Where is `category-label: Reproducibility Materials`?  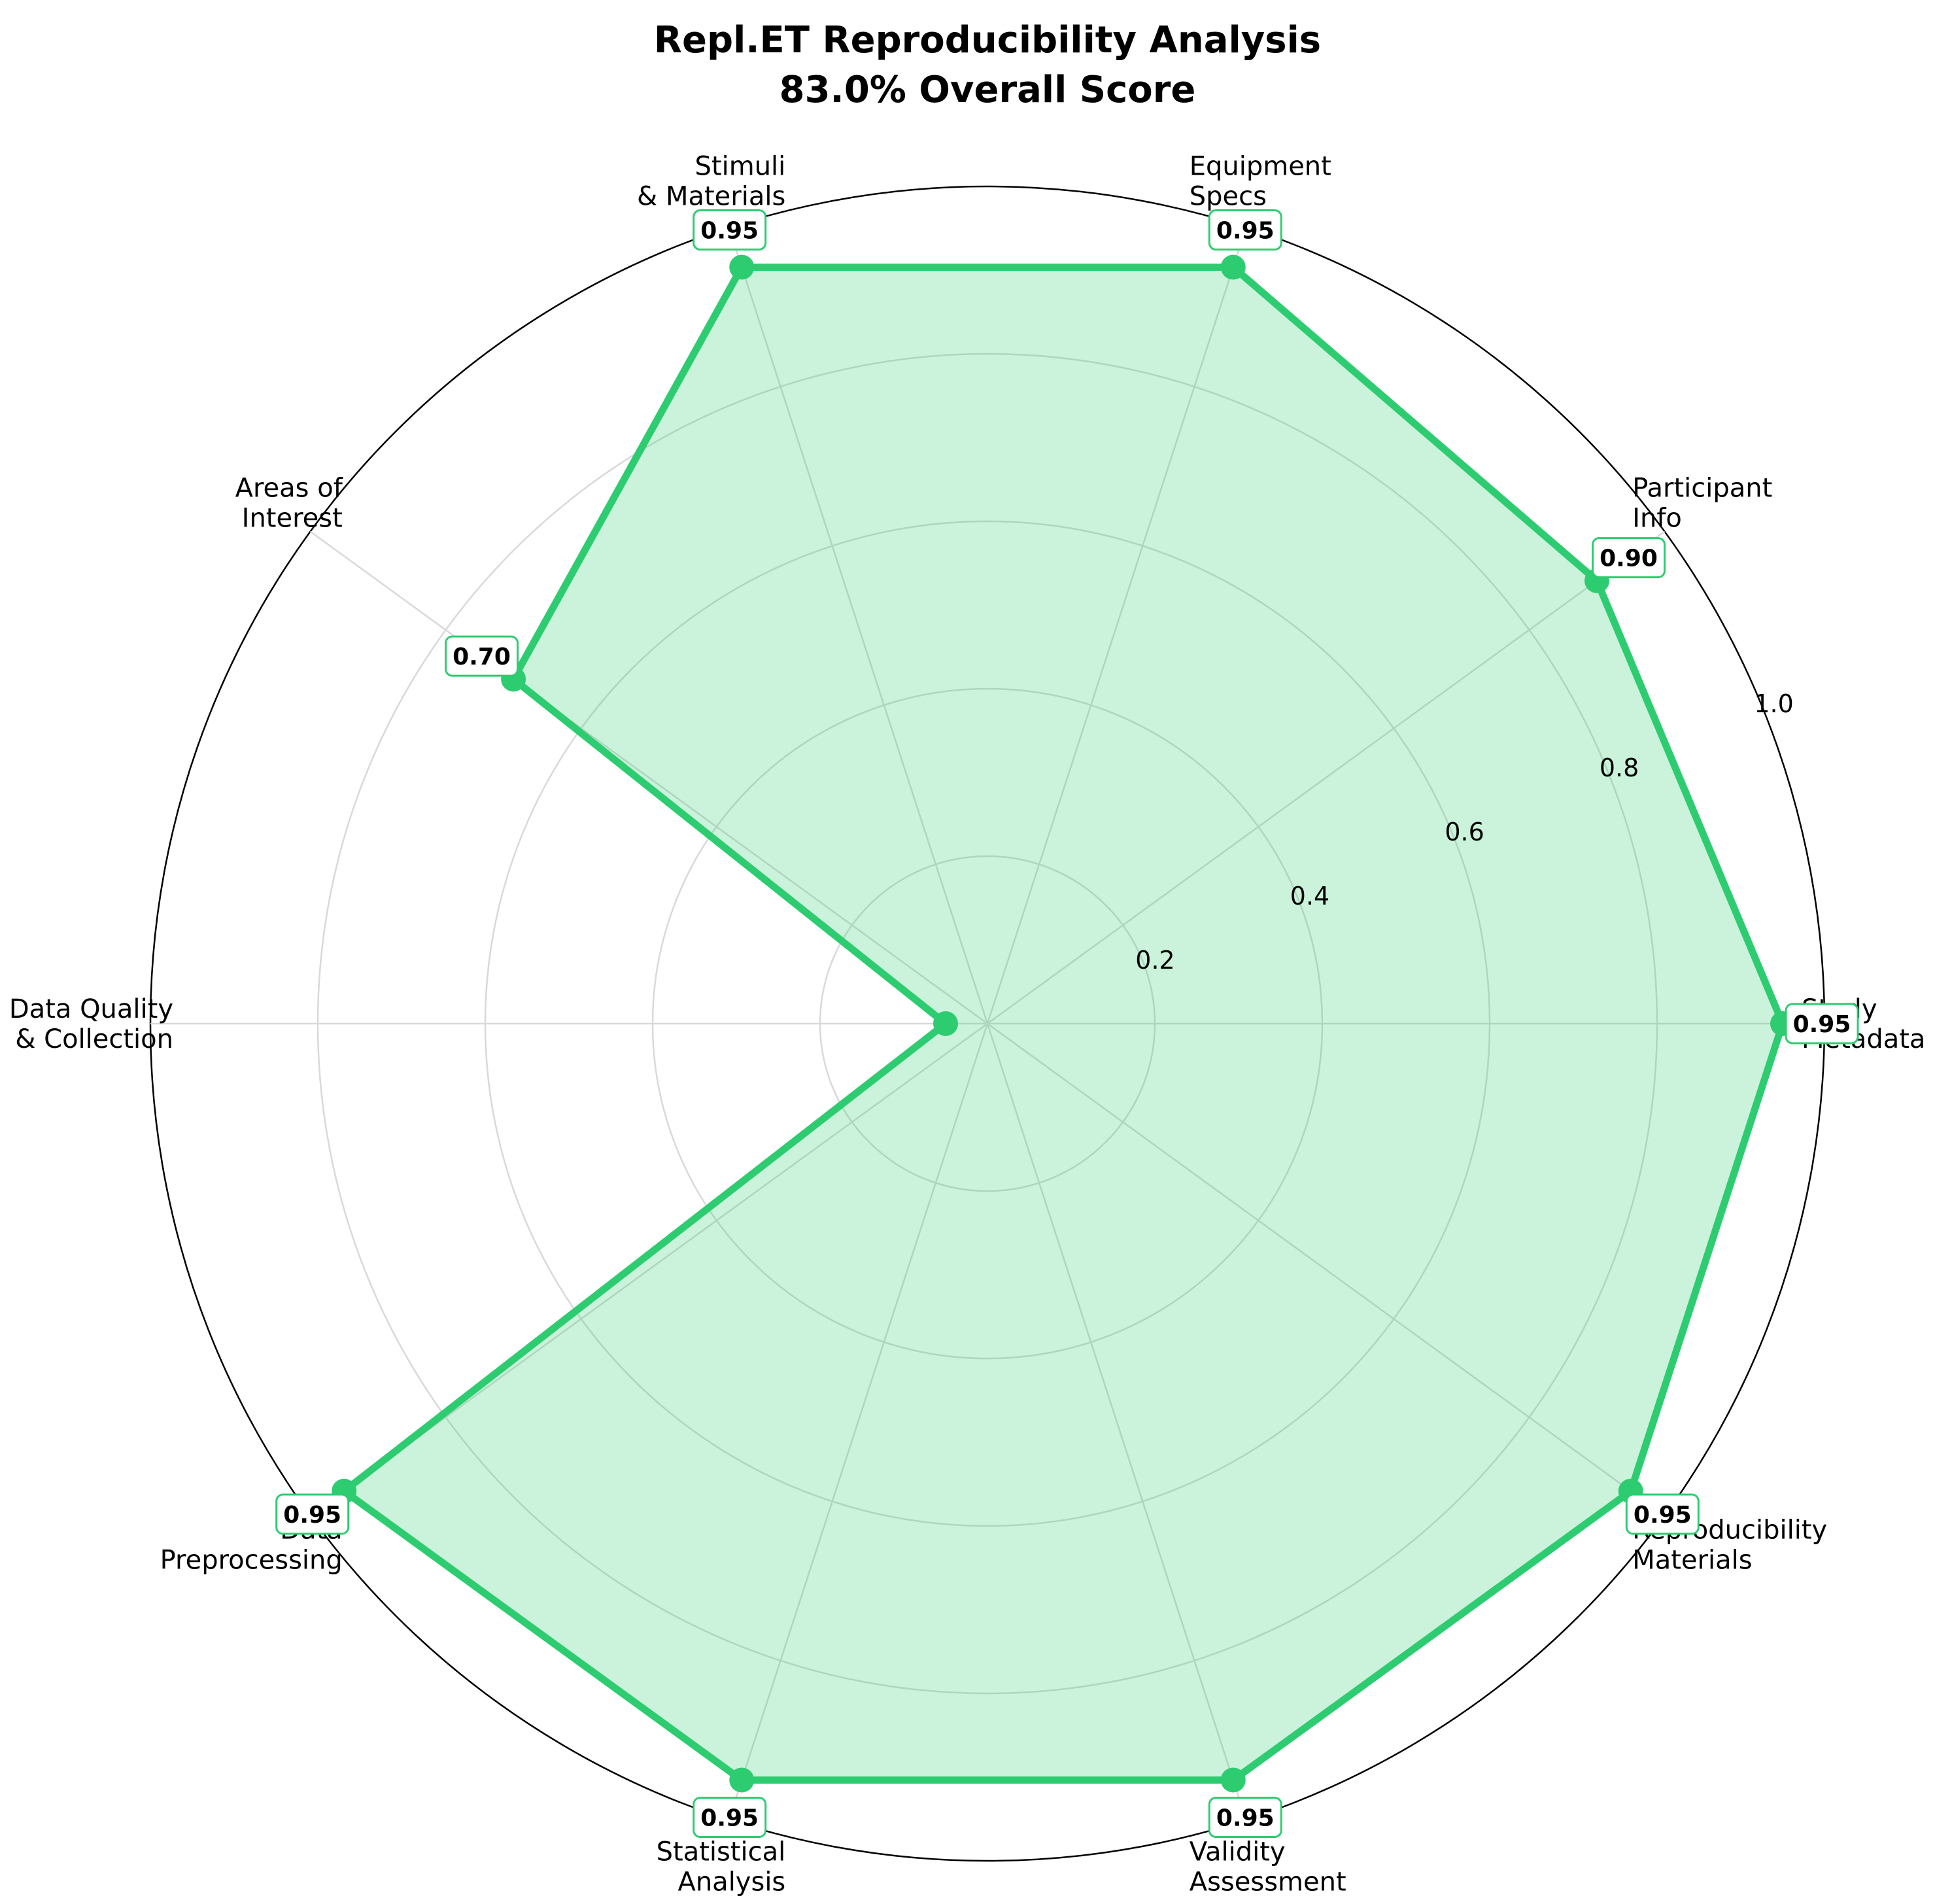
category-label: Reproducibility Materials is located at coordinates (1729, 1545).